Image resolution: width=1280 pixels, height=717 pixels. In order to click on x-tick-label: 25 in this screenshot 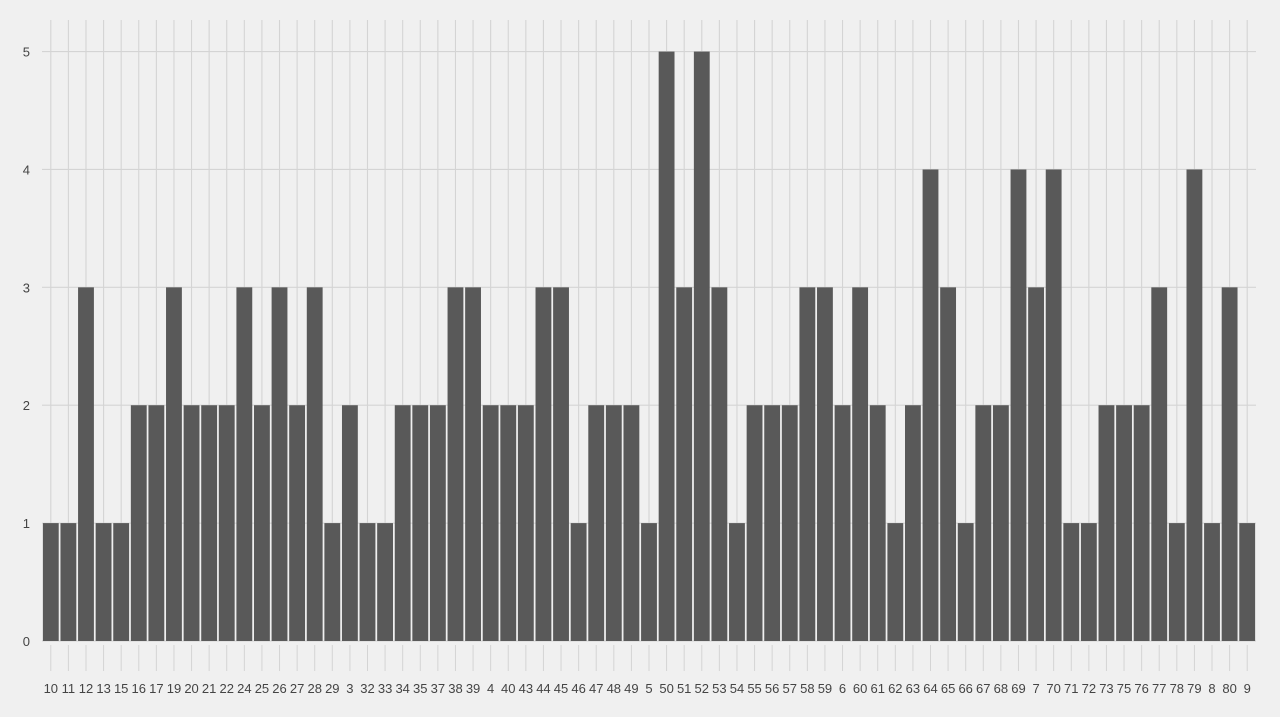, I will do `click(262, 688)`.